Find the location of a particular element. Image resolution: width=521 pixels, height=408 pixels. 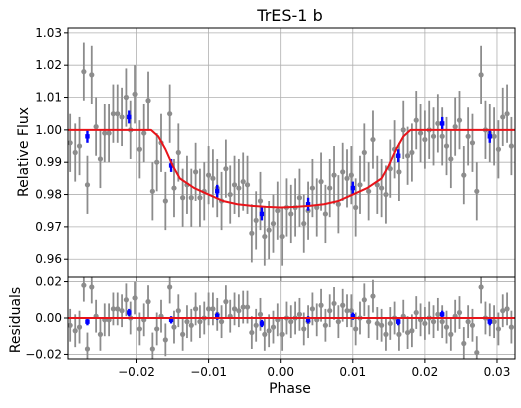

residuals-ytick-label-0: −0.02 is located at coordinates (43, 354).